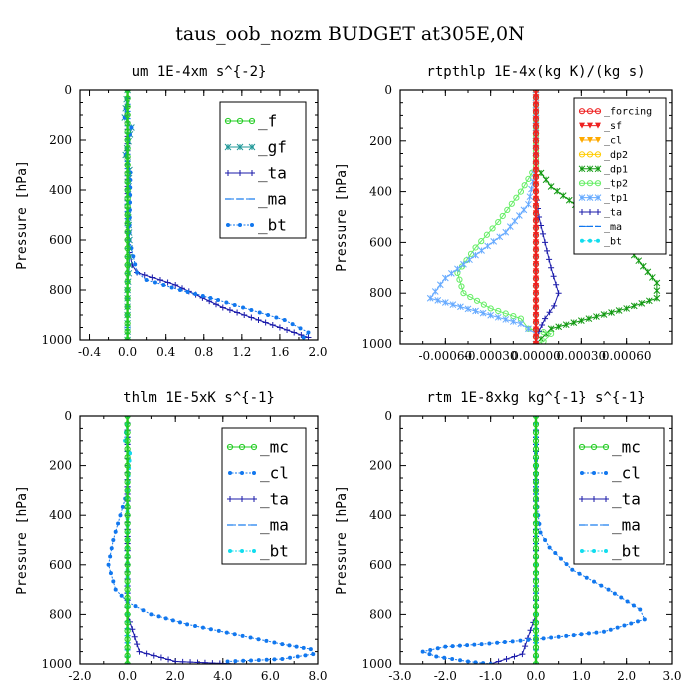 The height and width of the screenshot is (700, 700). What do you see at coordinates (603, 184) in the screenshot?
I see `legend-entry-tp2: _tp2` at bounding box center [603, 184].